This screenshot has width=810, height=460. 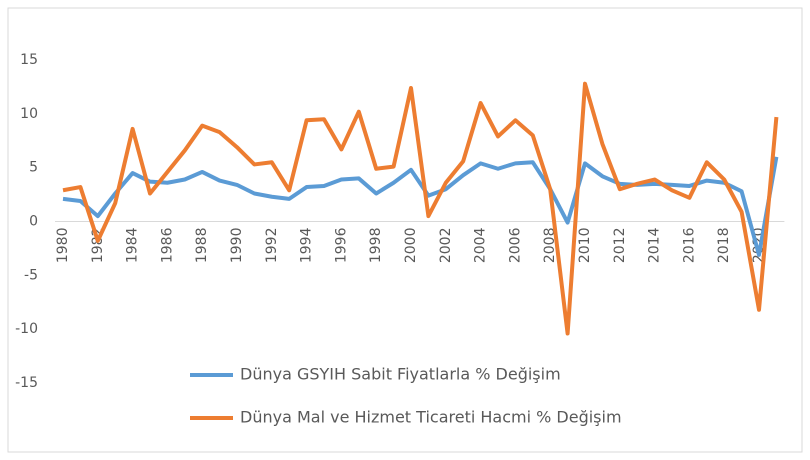 I want to click on x-tick-label: 2014, so click(x=655, y=245).